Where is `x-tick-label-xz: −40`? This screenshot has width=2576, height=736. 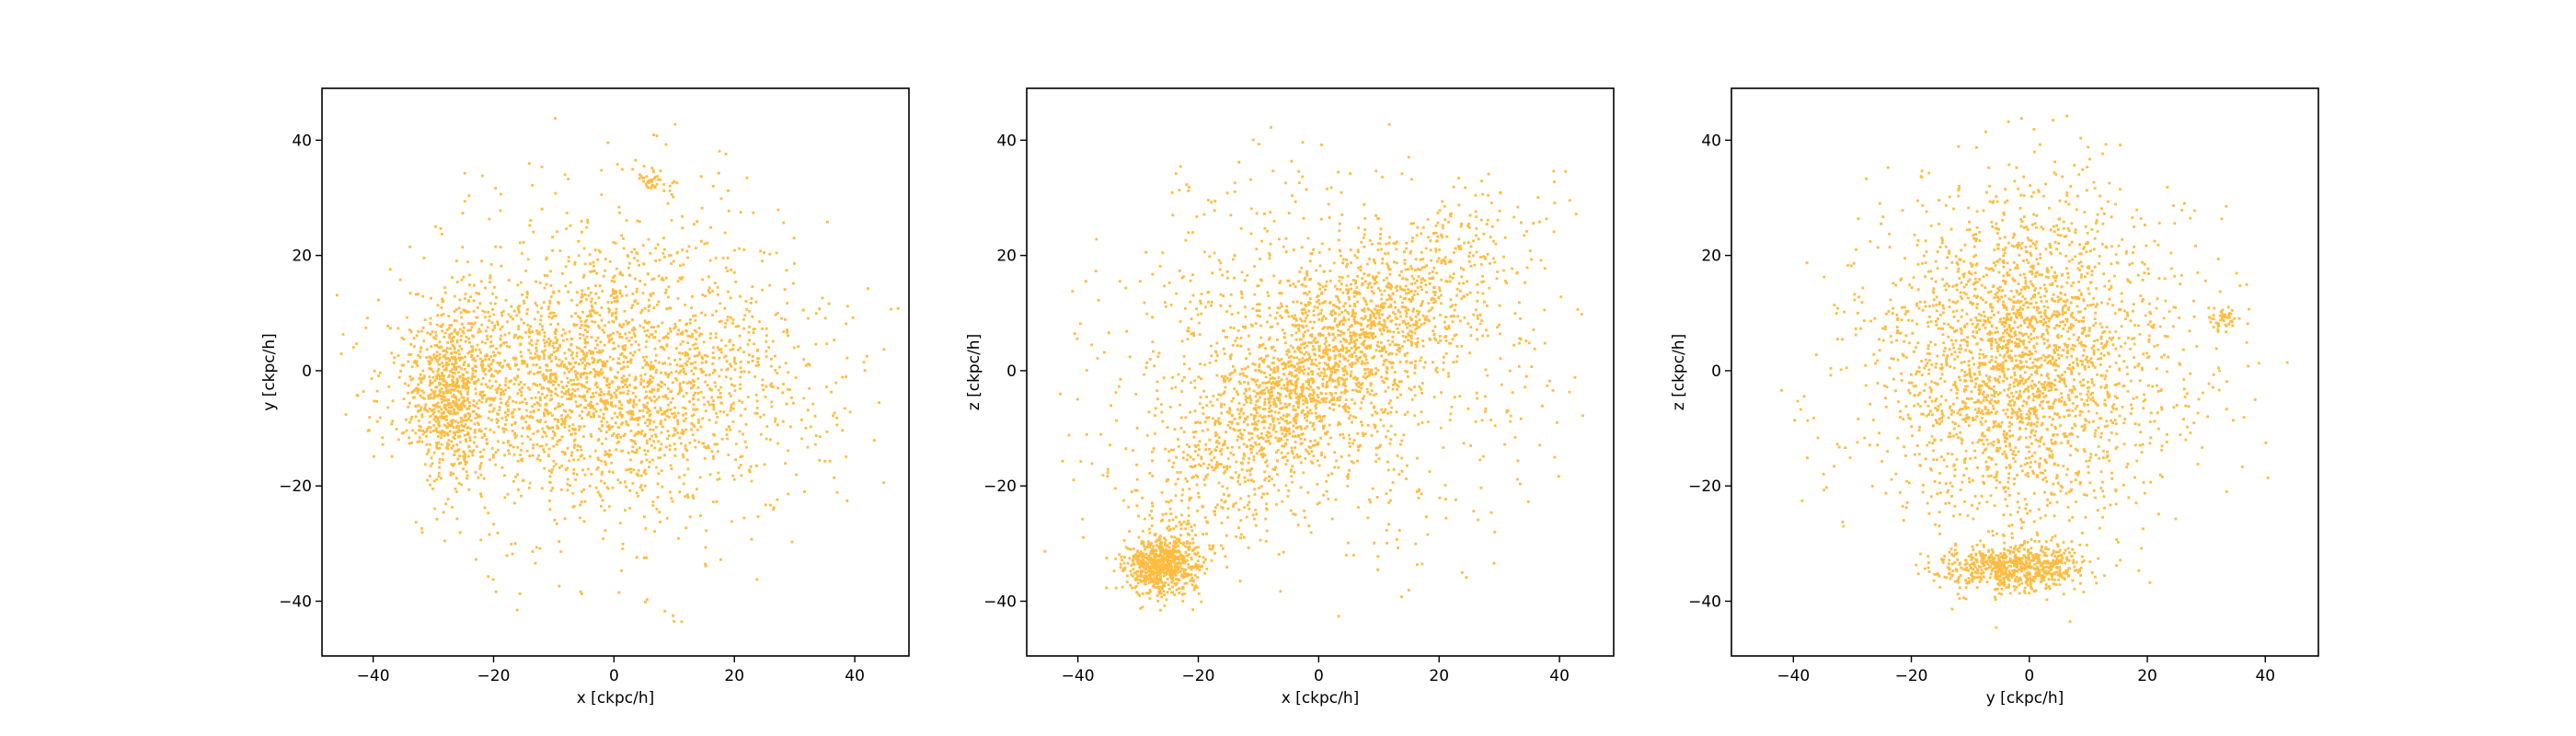 x-tick-label-xz: −40 is located at coordinates (1078, 676).